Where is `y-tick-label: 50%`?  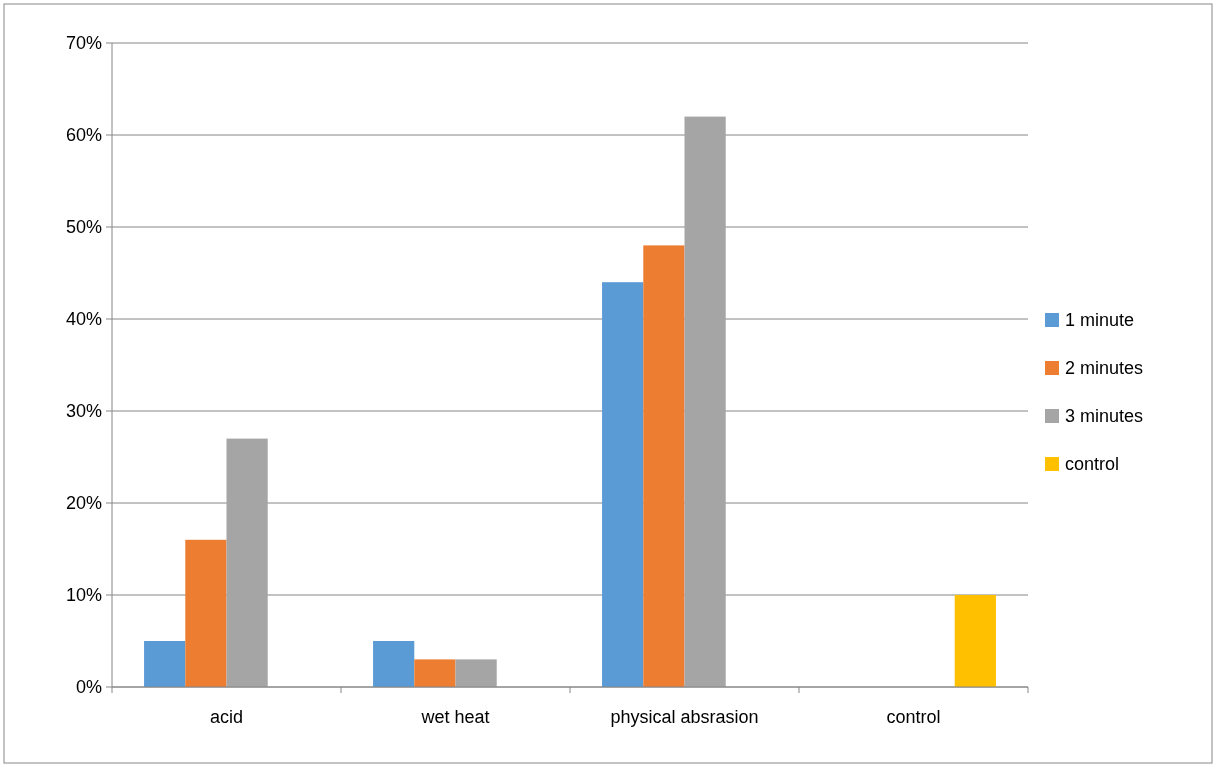
y-tick-label: 50% is located at coordinates (83, 227).